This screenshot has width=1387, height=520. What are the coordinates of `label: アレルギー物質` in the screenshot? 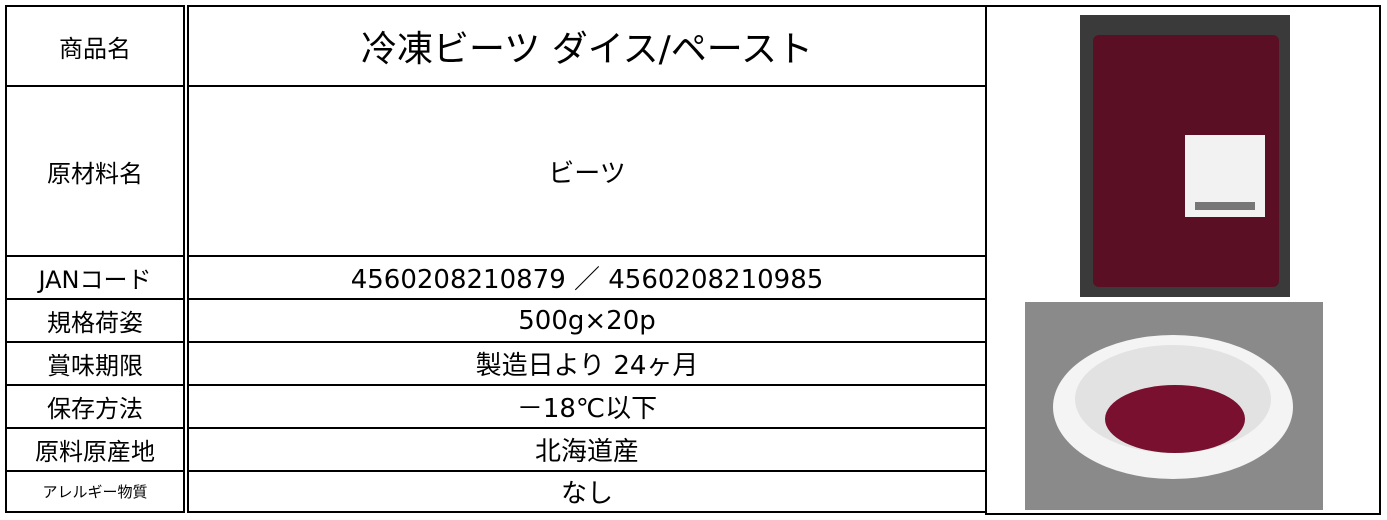 It's located at (97, 491).